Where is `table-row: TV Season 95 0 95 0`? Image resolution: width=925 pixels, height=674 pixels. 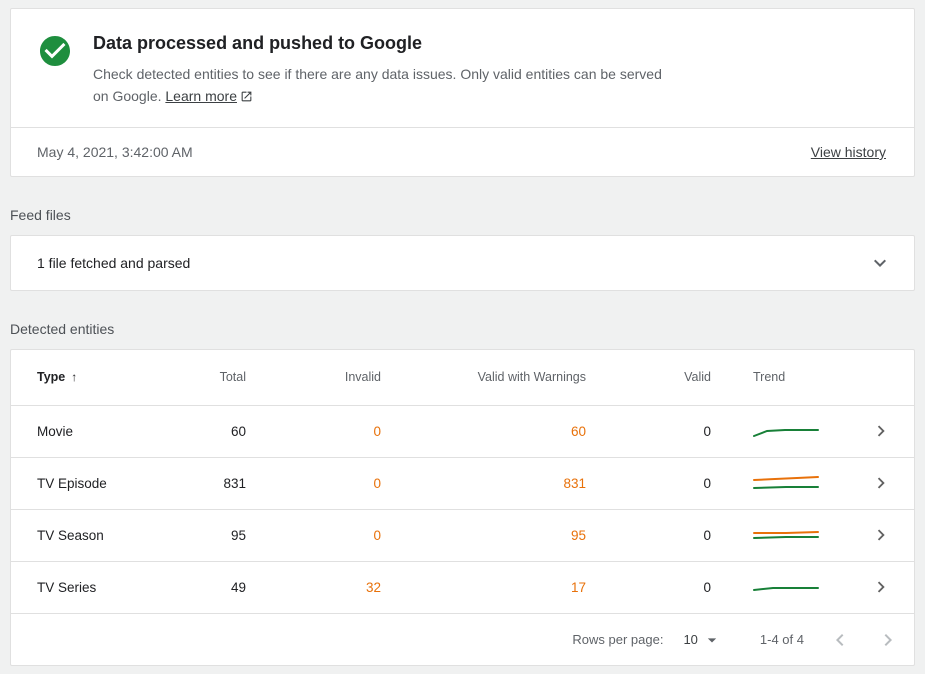 table-row: TV Season 95 0 95 0 is located at coordinates (462, 534).